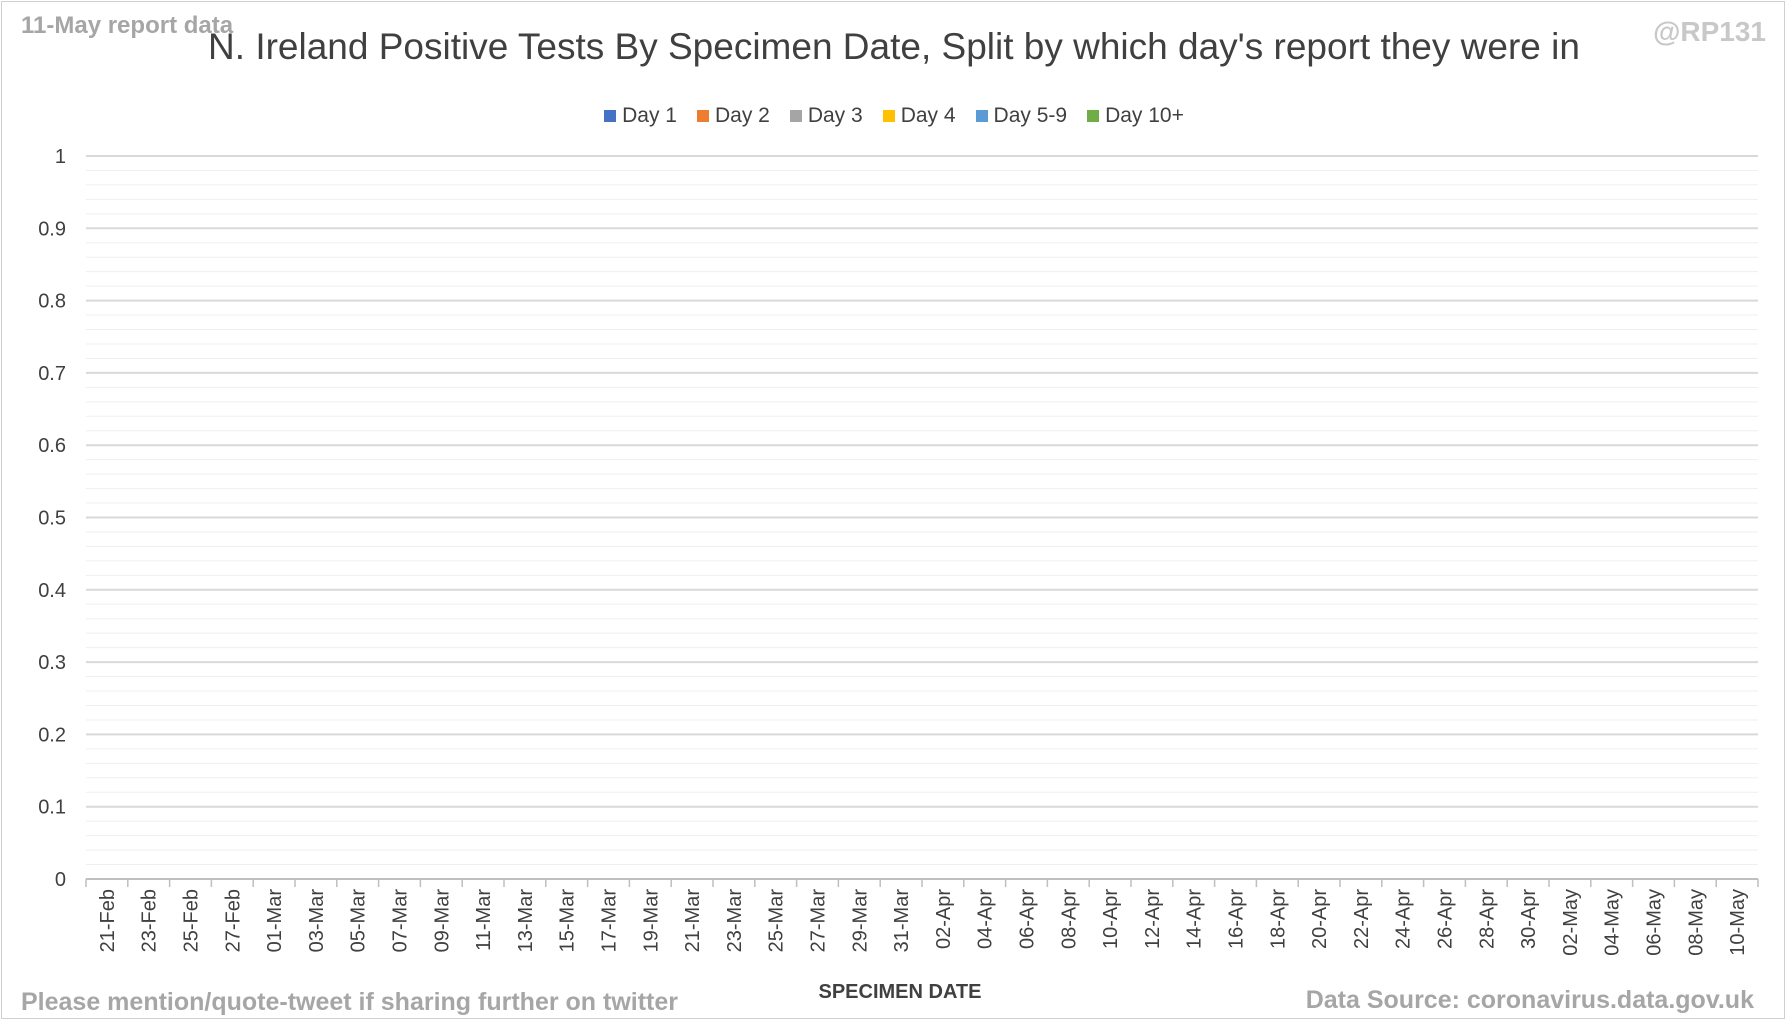 The height and width of the screenshot is (1022, 1788). I want to click on x-tick-label: 31-Mar, so click(902, 921).